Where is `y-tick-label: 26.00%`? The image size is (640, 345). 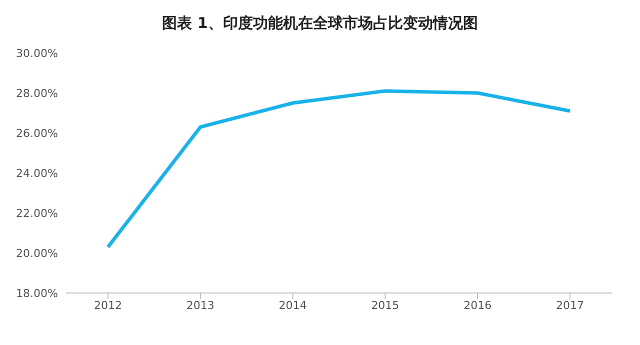
y-tick-label: 26.00% is located at coordinates (37, 133).